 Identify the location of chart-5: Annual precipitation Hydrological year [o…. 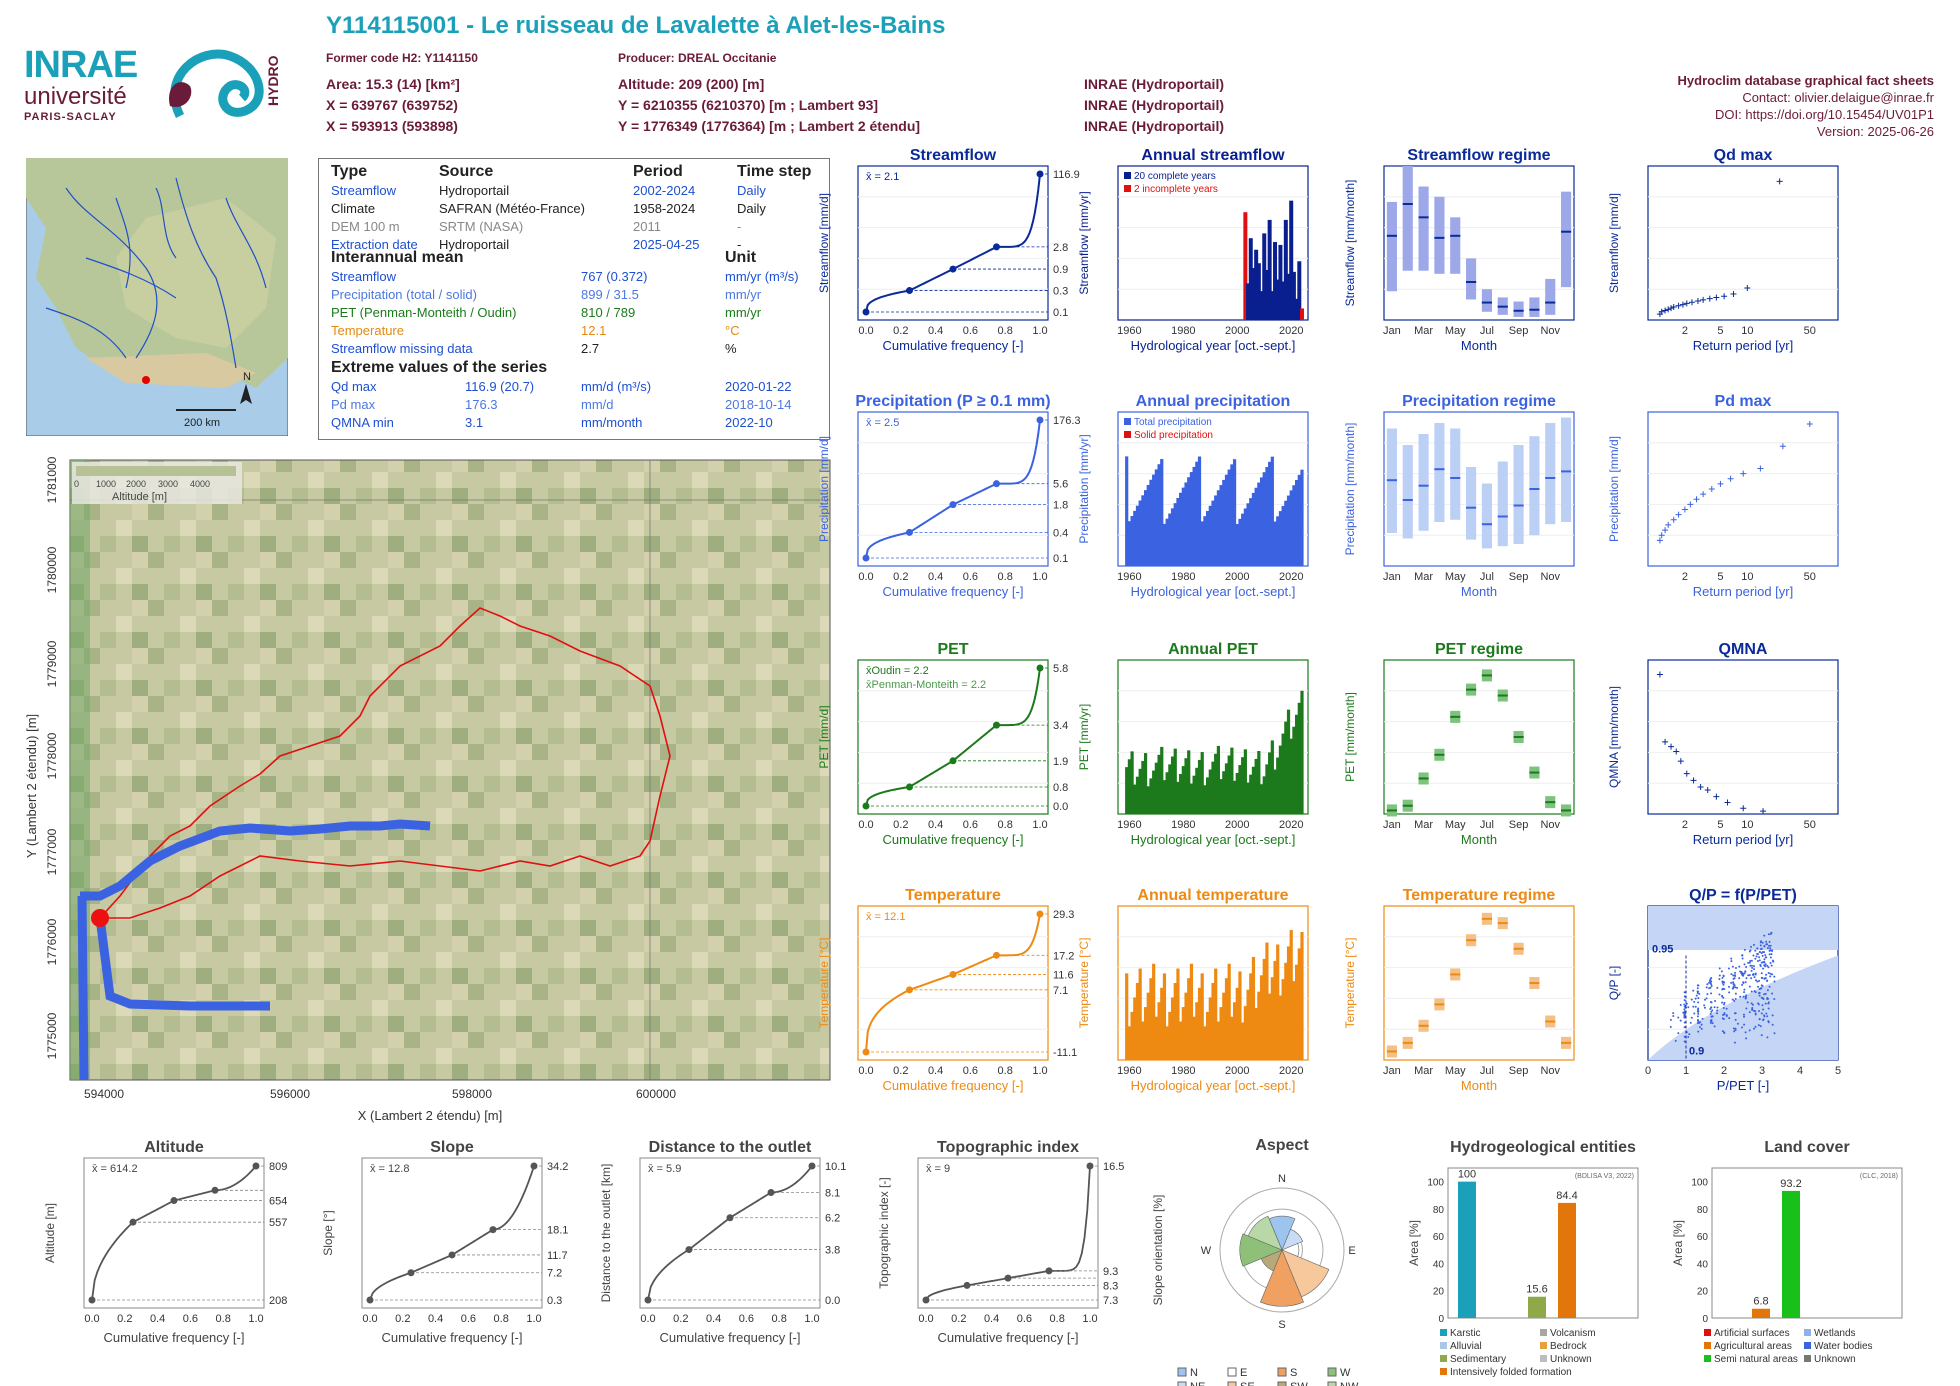
(1193, 496).